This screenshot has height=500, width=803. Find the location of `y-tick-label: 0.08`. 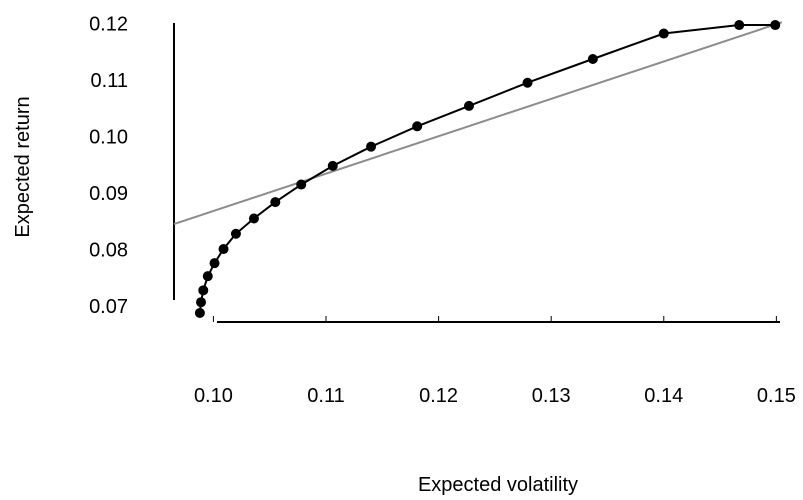

y-tick-label: 0.08 is located at coordinates (108, 251).